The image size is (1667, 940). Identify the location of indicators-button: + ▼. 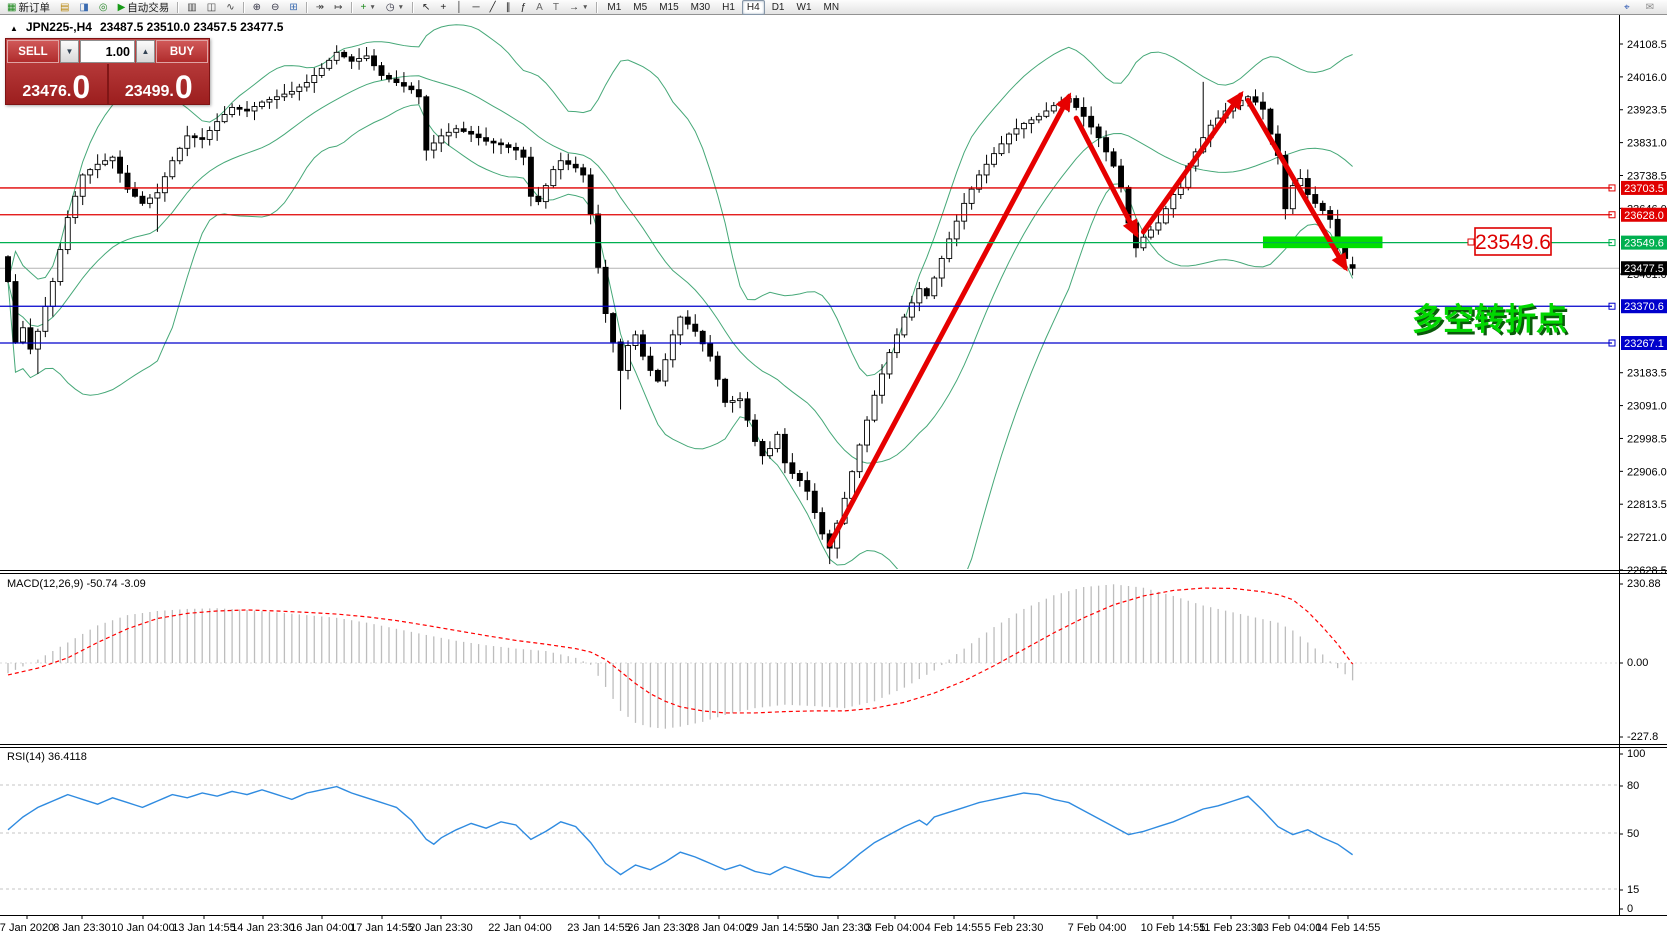
(368, 7).